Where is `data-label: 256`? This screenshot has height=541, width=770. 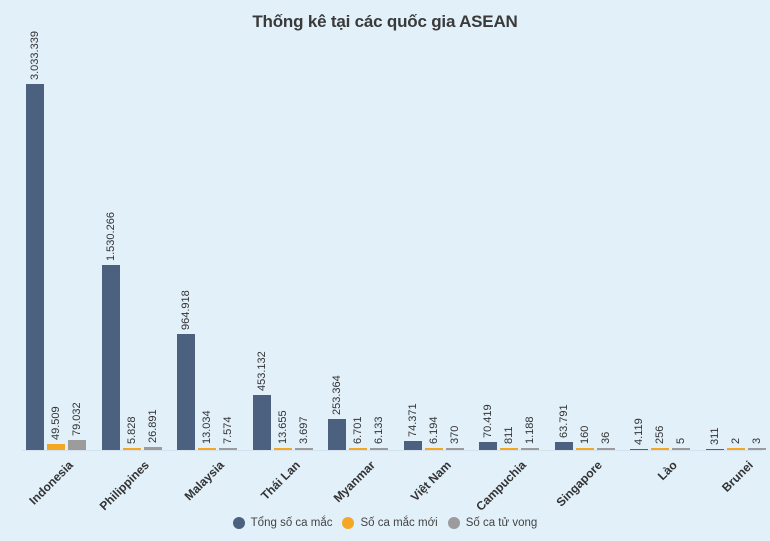
data-label: 256 is located at coordinates (660, 434).